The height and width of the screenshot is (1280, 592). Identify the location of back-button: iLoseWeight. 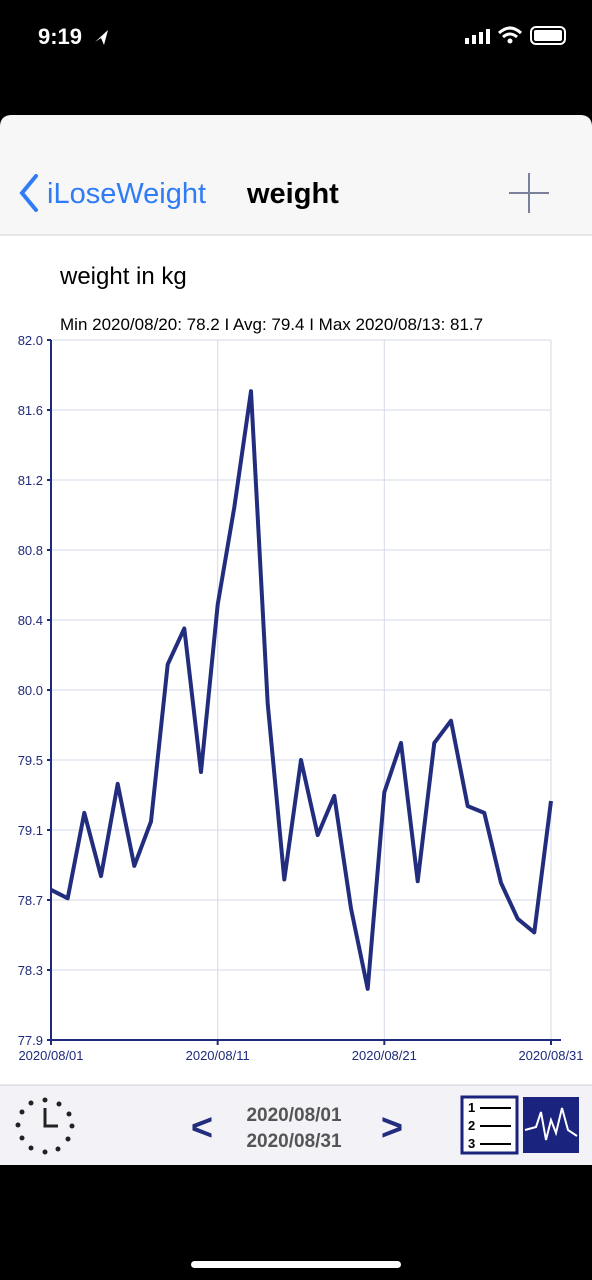
(126, 194).